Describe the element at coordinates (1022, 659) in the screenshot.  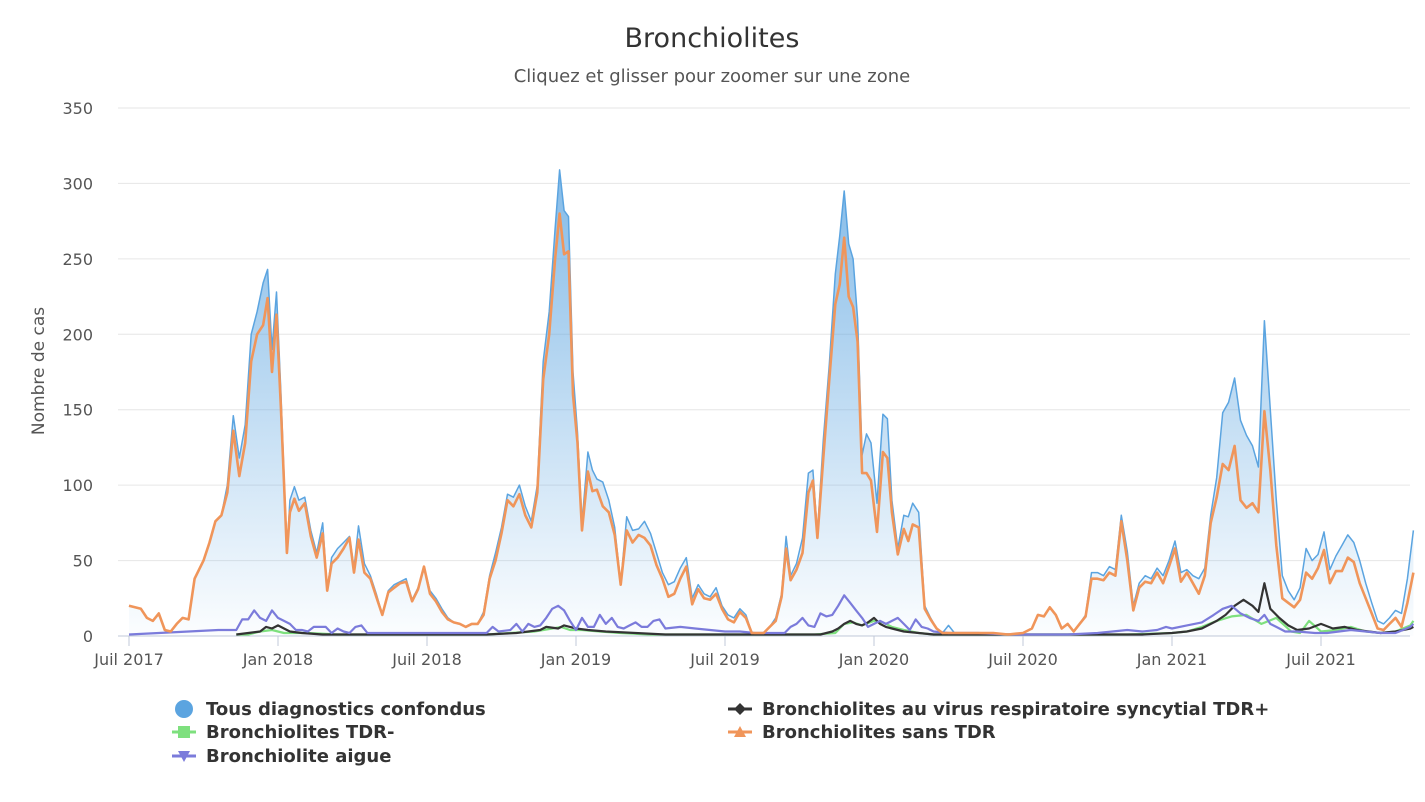
I see `x-tick-label: Juil 2020` at that location.